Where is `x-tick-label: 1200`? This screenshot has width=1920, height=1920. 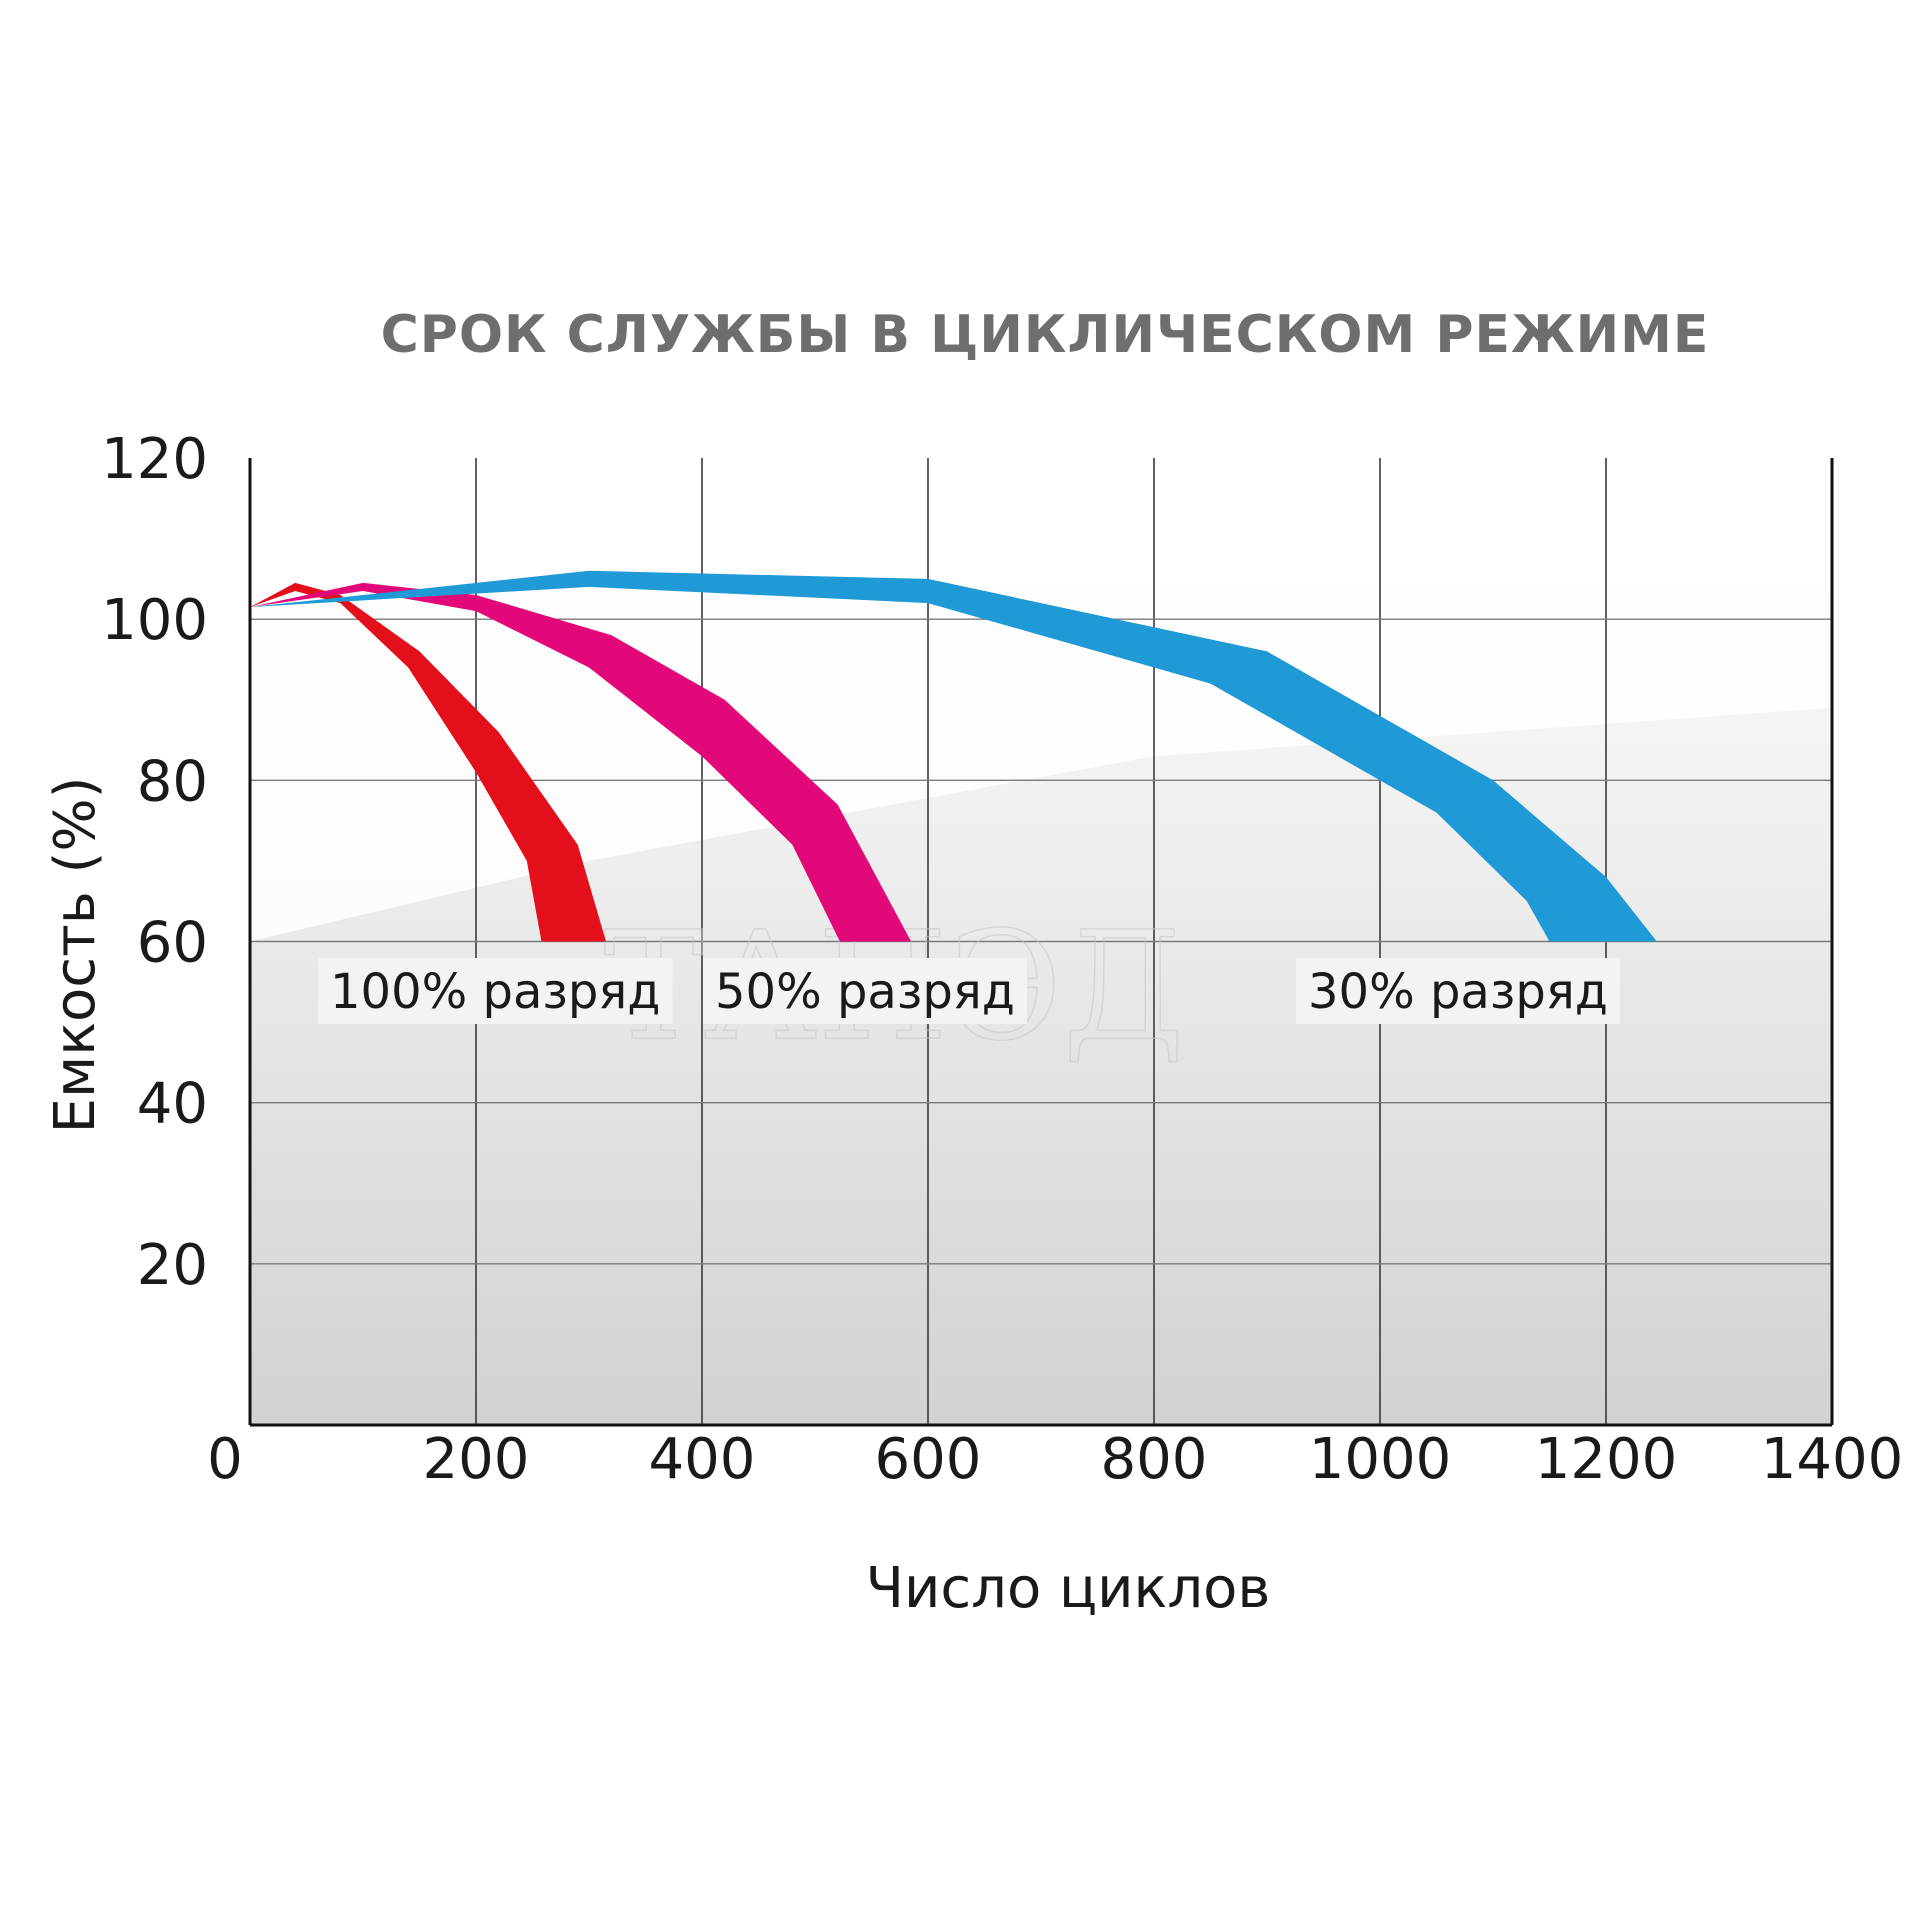
x-tick-label: 1200 is located at coordinates (1606, 1459).